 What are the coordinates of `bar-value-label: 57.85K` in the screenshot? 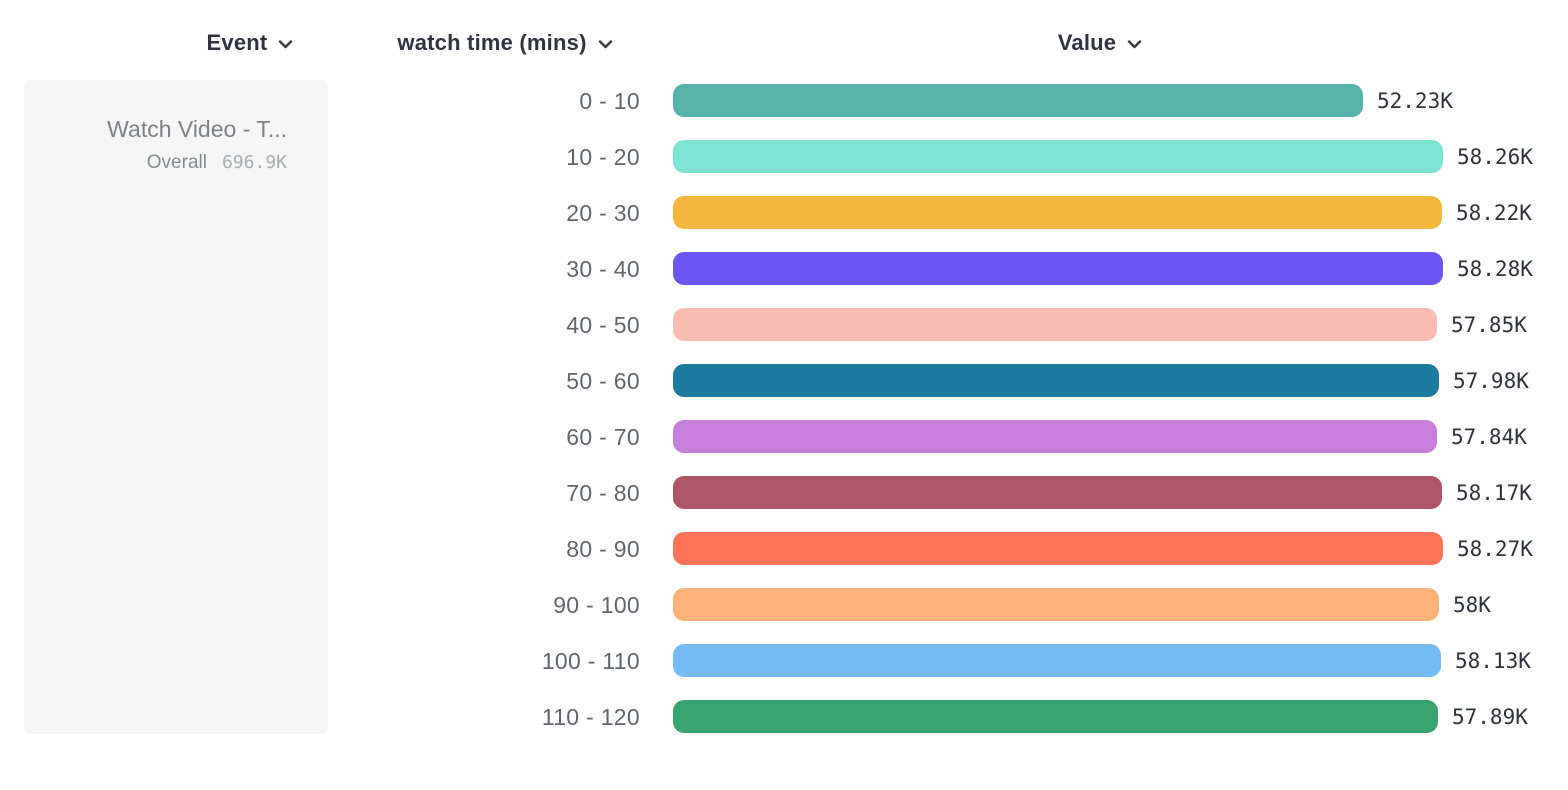 It's located at (1489, 325).